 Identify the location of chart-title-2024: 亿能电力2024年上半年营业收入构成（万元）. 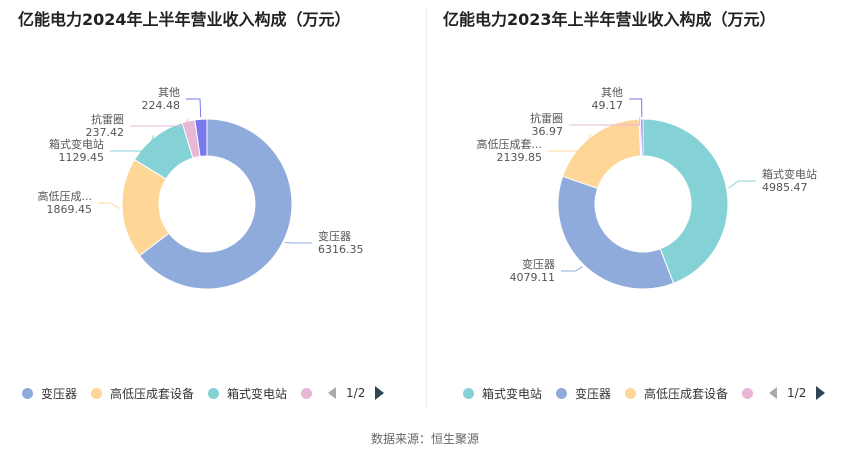
(184, 19).